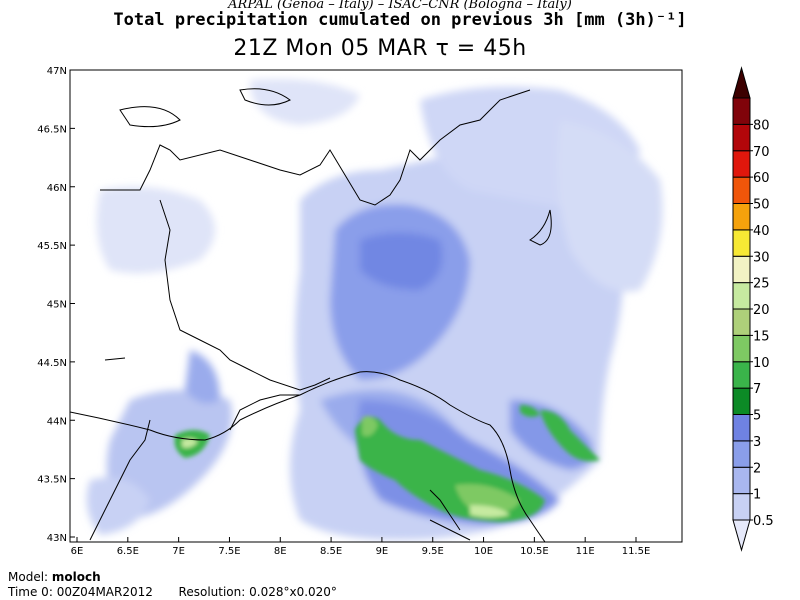  What do you see at coordinates (763, 521) in the screenshot?
I see `colorbar-level-label: 0.5` at bounding box center [763, 521].